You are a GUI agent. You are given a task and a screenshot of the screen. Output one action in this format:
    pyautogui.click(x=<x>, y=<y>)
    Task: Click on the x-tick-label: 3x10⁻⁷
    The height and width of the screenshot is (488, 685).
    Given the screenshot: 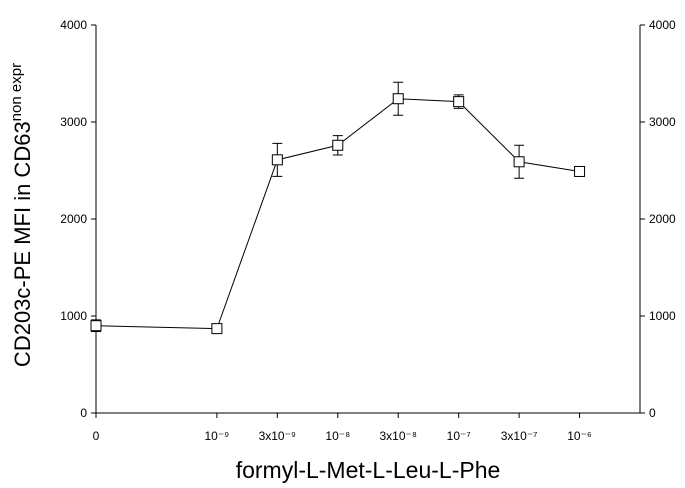 What is the action you would take?
    pyautogui.click(x=519, y=436)
    